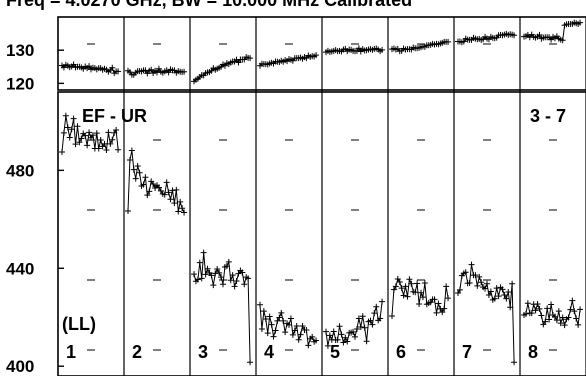  I want to click on annotation-ll: (LL), so click(79, 324).